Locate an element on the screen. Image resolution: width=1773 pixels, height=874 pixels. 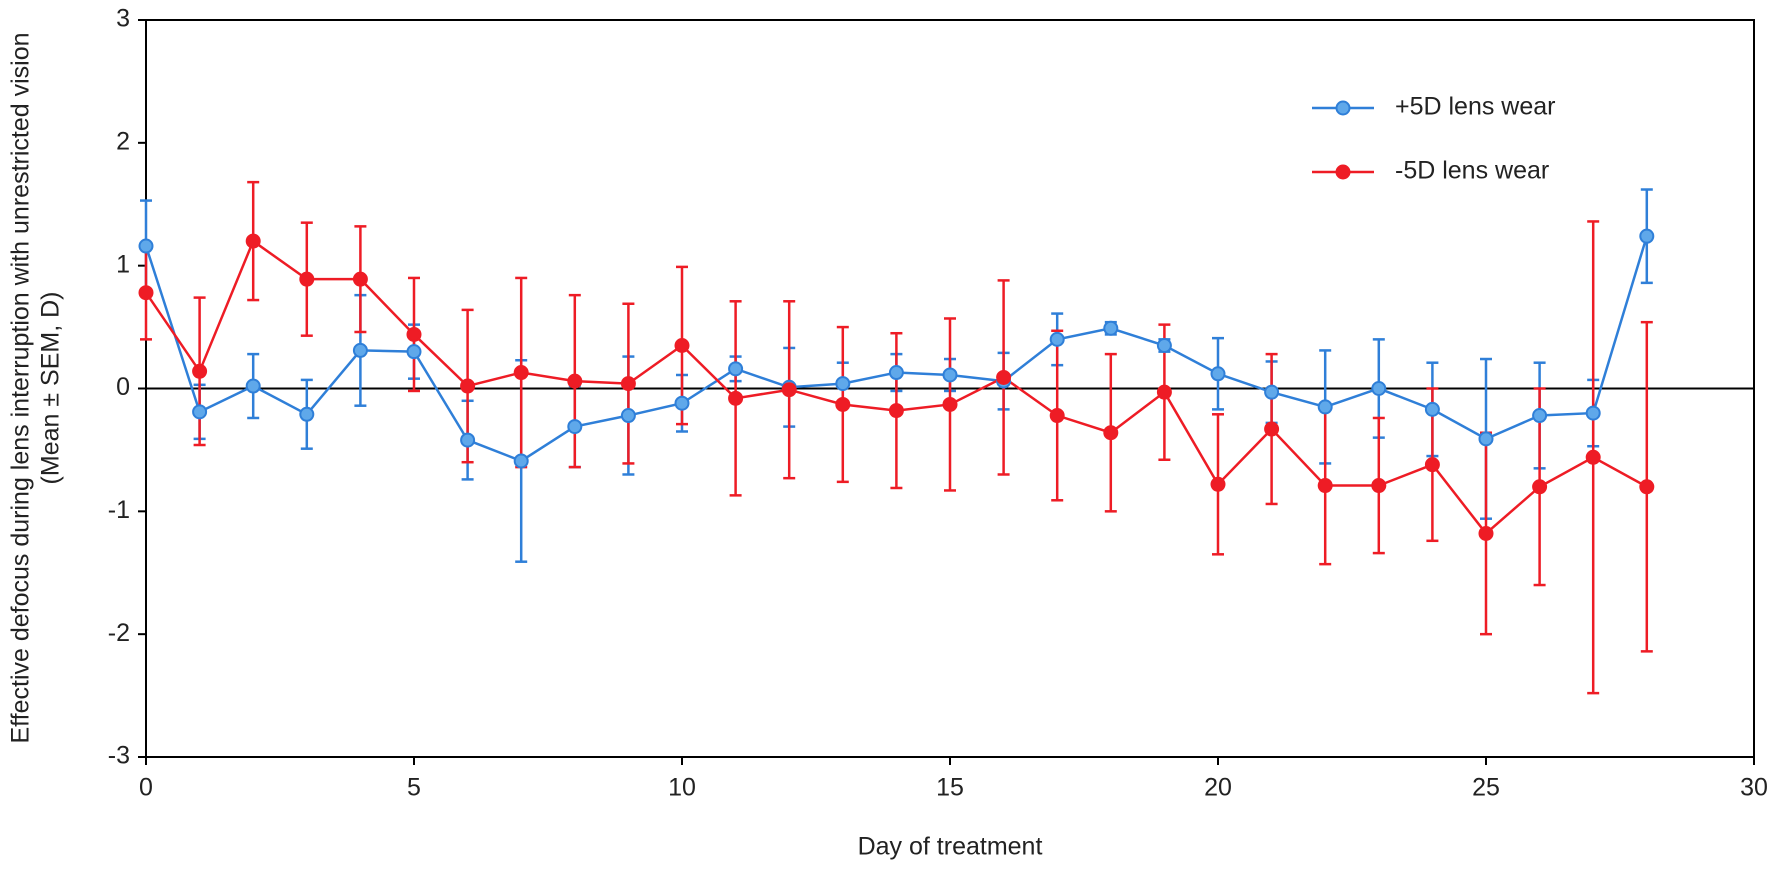
y-axis-label: (Mean ± SEM, D) is located at coordinates (51, 388).